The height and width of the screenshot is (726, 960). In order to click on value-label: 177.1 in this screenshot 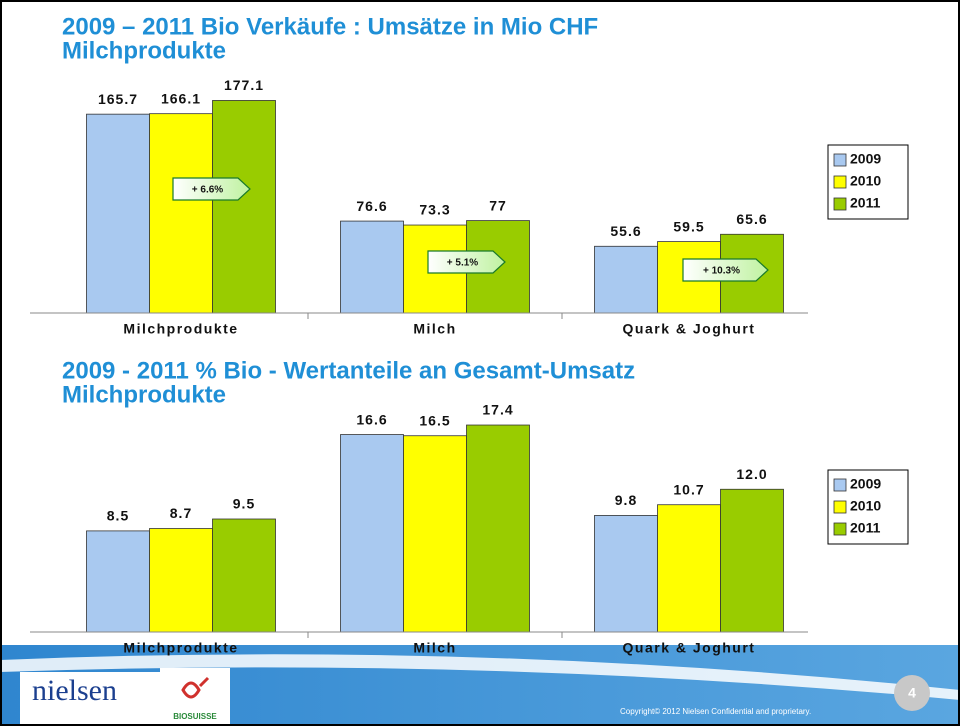, I will do `click(244, 85)`.